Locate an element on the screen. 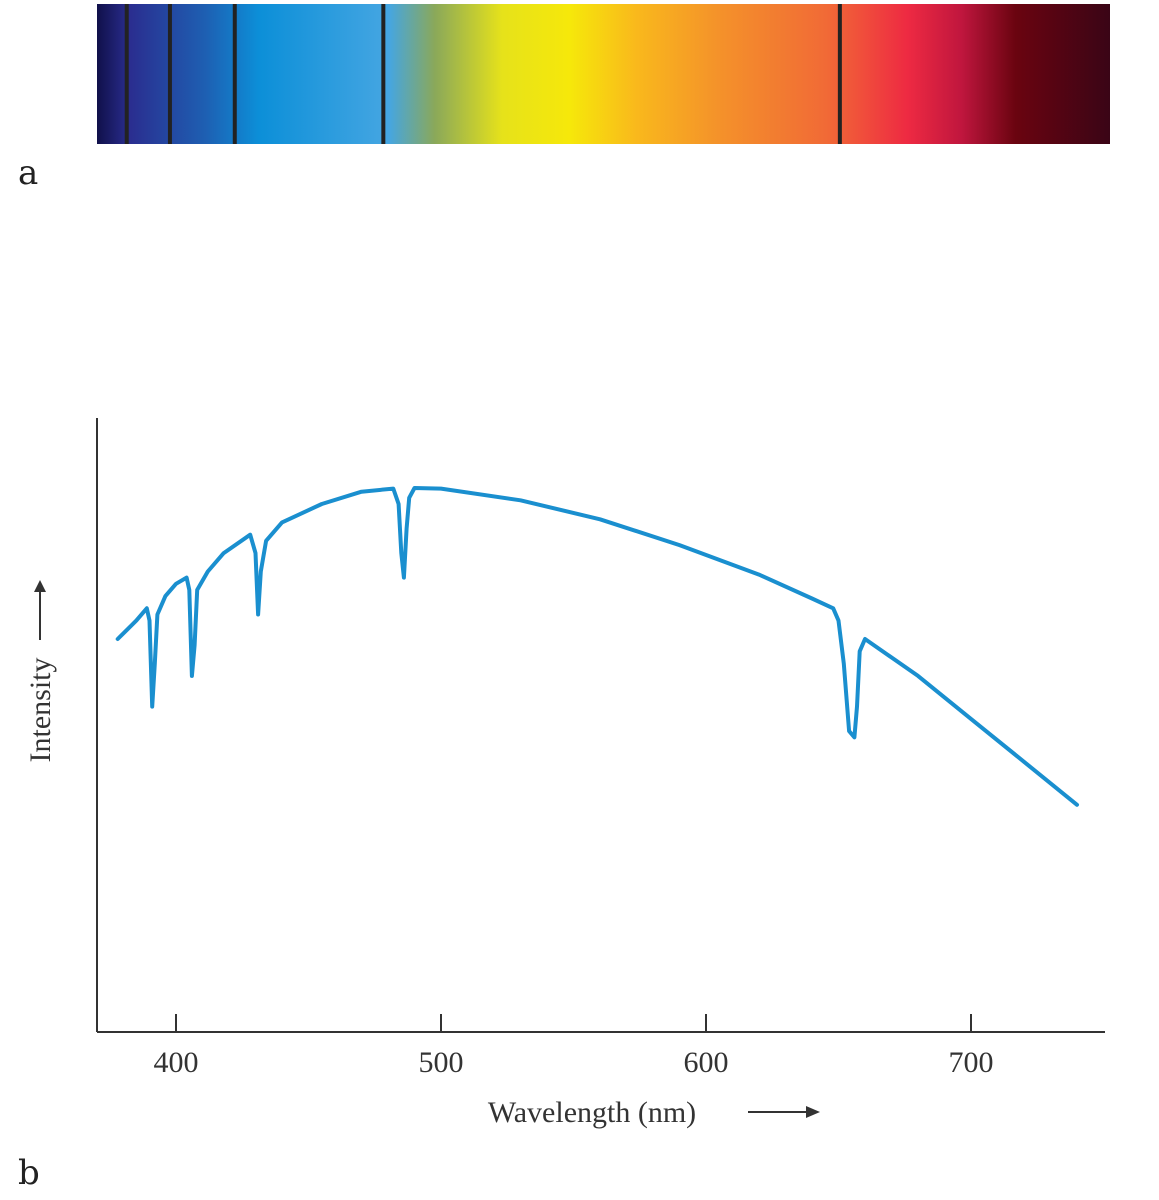 The height and width of the screenshot is (1200, 1159). panel-label-b: b is located at coordinates (29, 1173).